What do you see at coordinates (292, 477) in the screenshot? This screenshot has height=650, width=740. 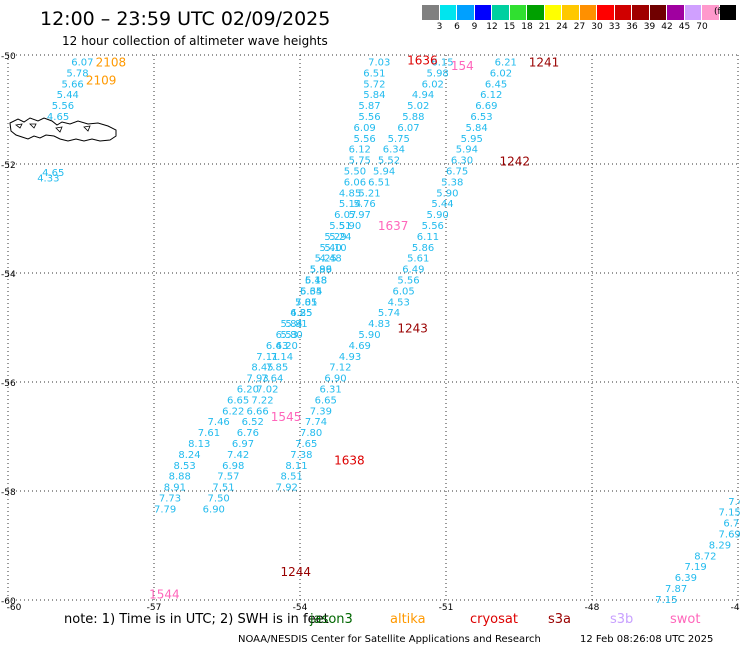 I see `wave-height-label: 8.51` at bounding box center [292, 477].